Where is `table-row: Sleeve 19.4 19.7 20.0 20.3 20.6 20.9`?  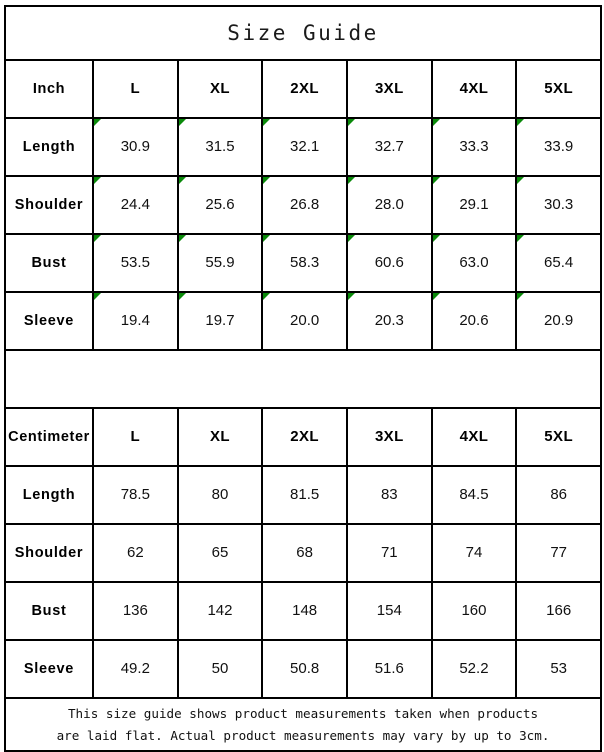 table-row: Sleeve 19.4 19.7 20.0 20.3 20.6 20.9 is located at coordinates (303, 321).